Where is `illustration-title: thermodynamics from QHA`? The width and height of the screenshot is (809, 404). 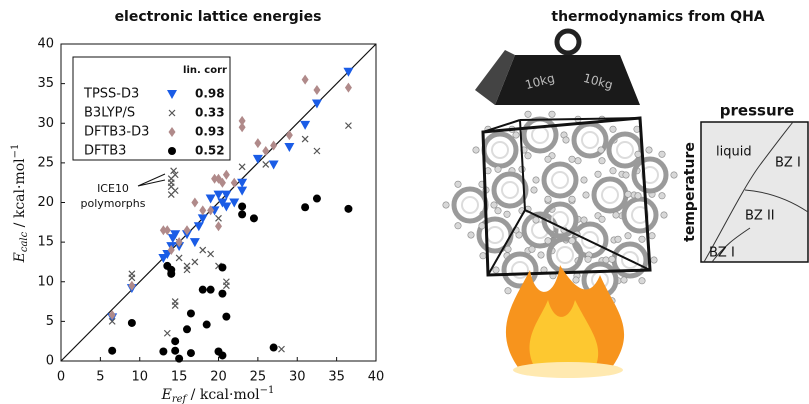 illustration-title: thermodynamics from QHA is located at coordinates (657, 17).